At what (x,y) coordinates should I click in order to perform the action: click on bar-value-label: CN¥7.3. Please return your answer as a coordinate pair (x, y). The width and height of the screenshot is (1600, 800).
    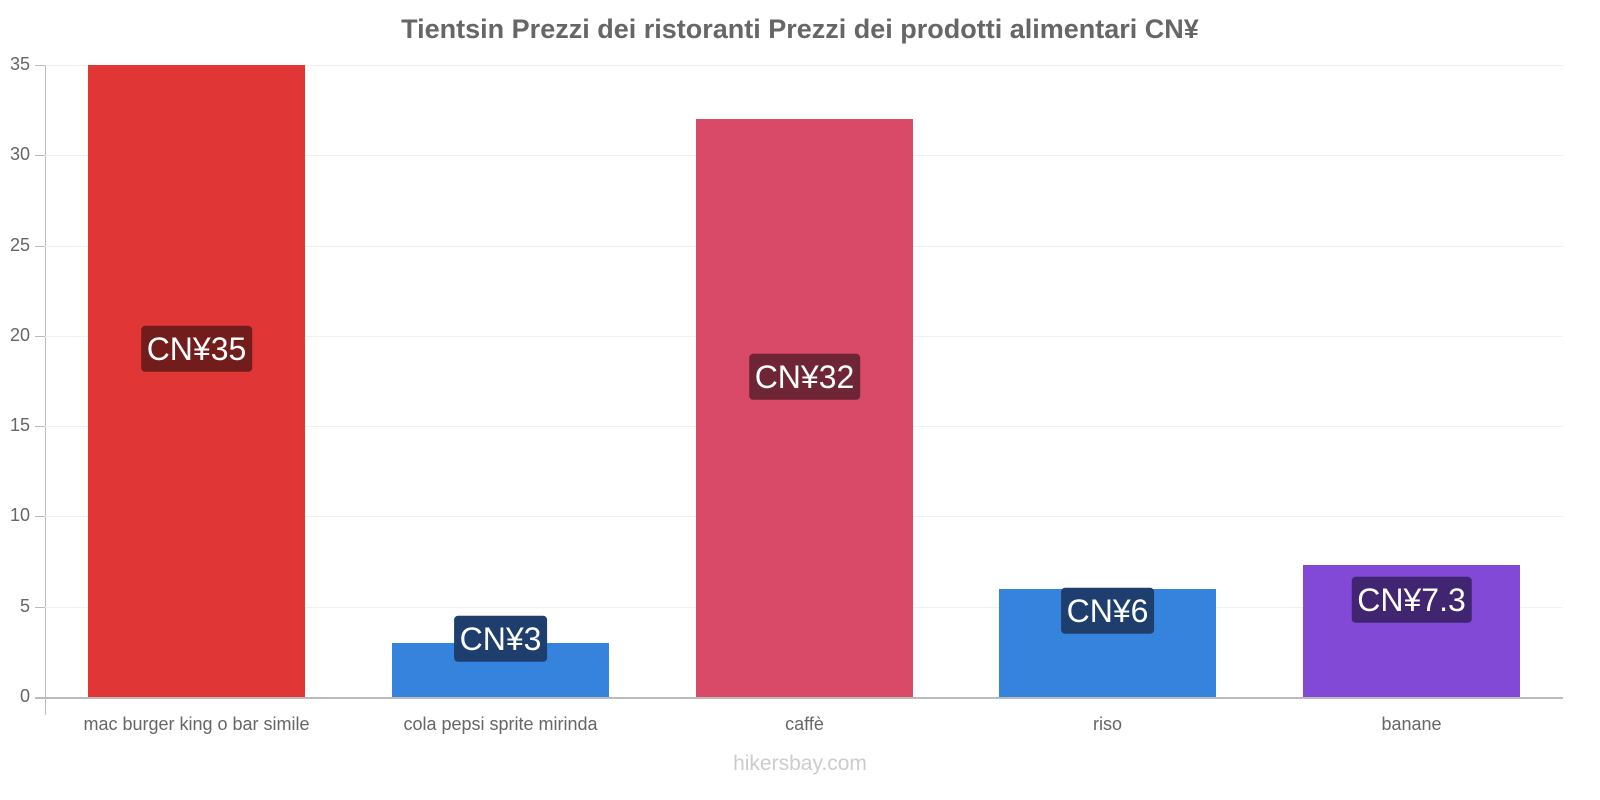
    Looking at the image, I should click on (1411, 600).